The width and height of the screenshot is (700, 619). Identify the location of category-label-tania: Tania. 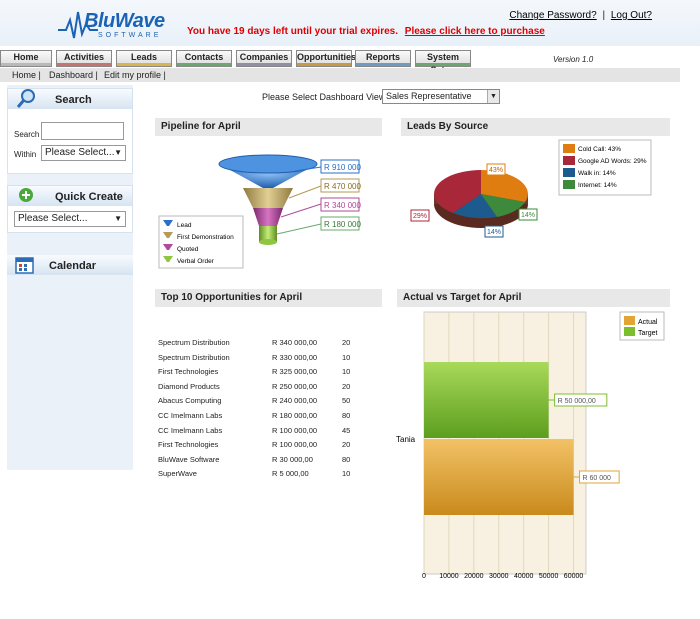
(406, 439).